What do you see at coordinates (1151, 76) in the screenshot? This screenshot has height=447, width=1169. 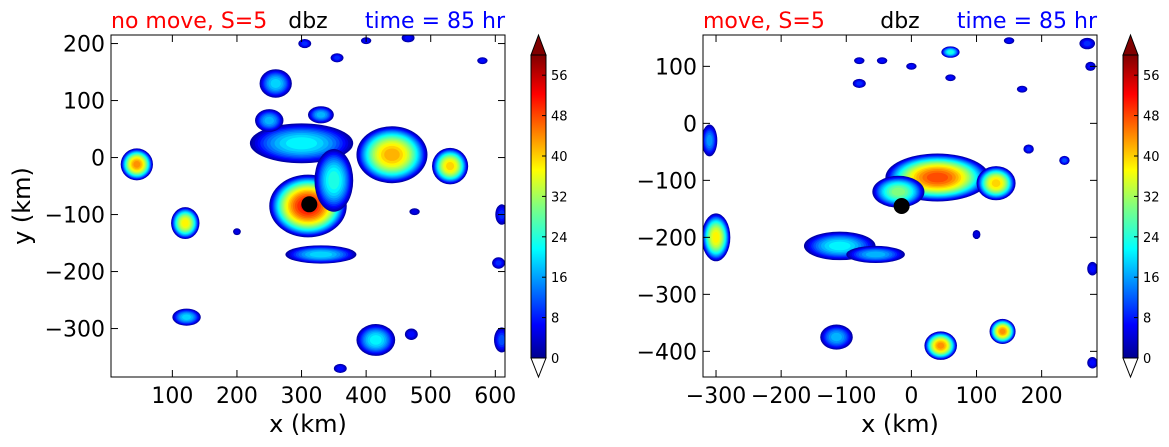 I see `right-colorbar-tick-label: 56` at bounding box center [1151, 76].